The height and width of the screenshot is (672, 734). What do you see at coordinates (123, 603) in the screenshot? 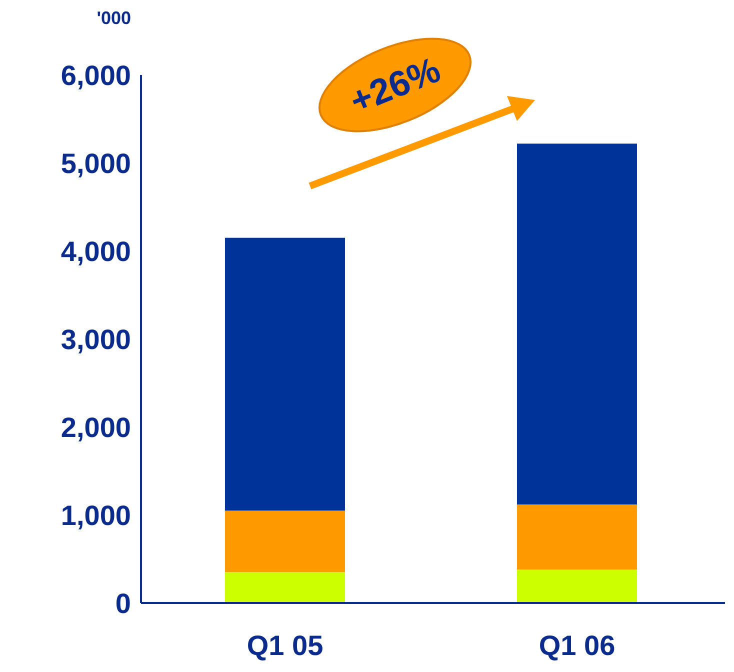
I see `y-tick-label: 0` at bounding box center [123, 603].